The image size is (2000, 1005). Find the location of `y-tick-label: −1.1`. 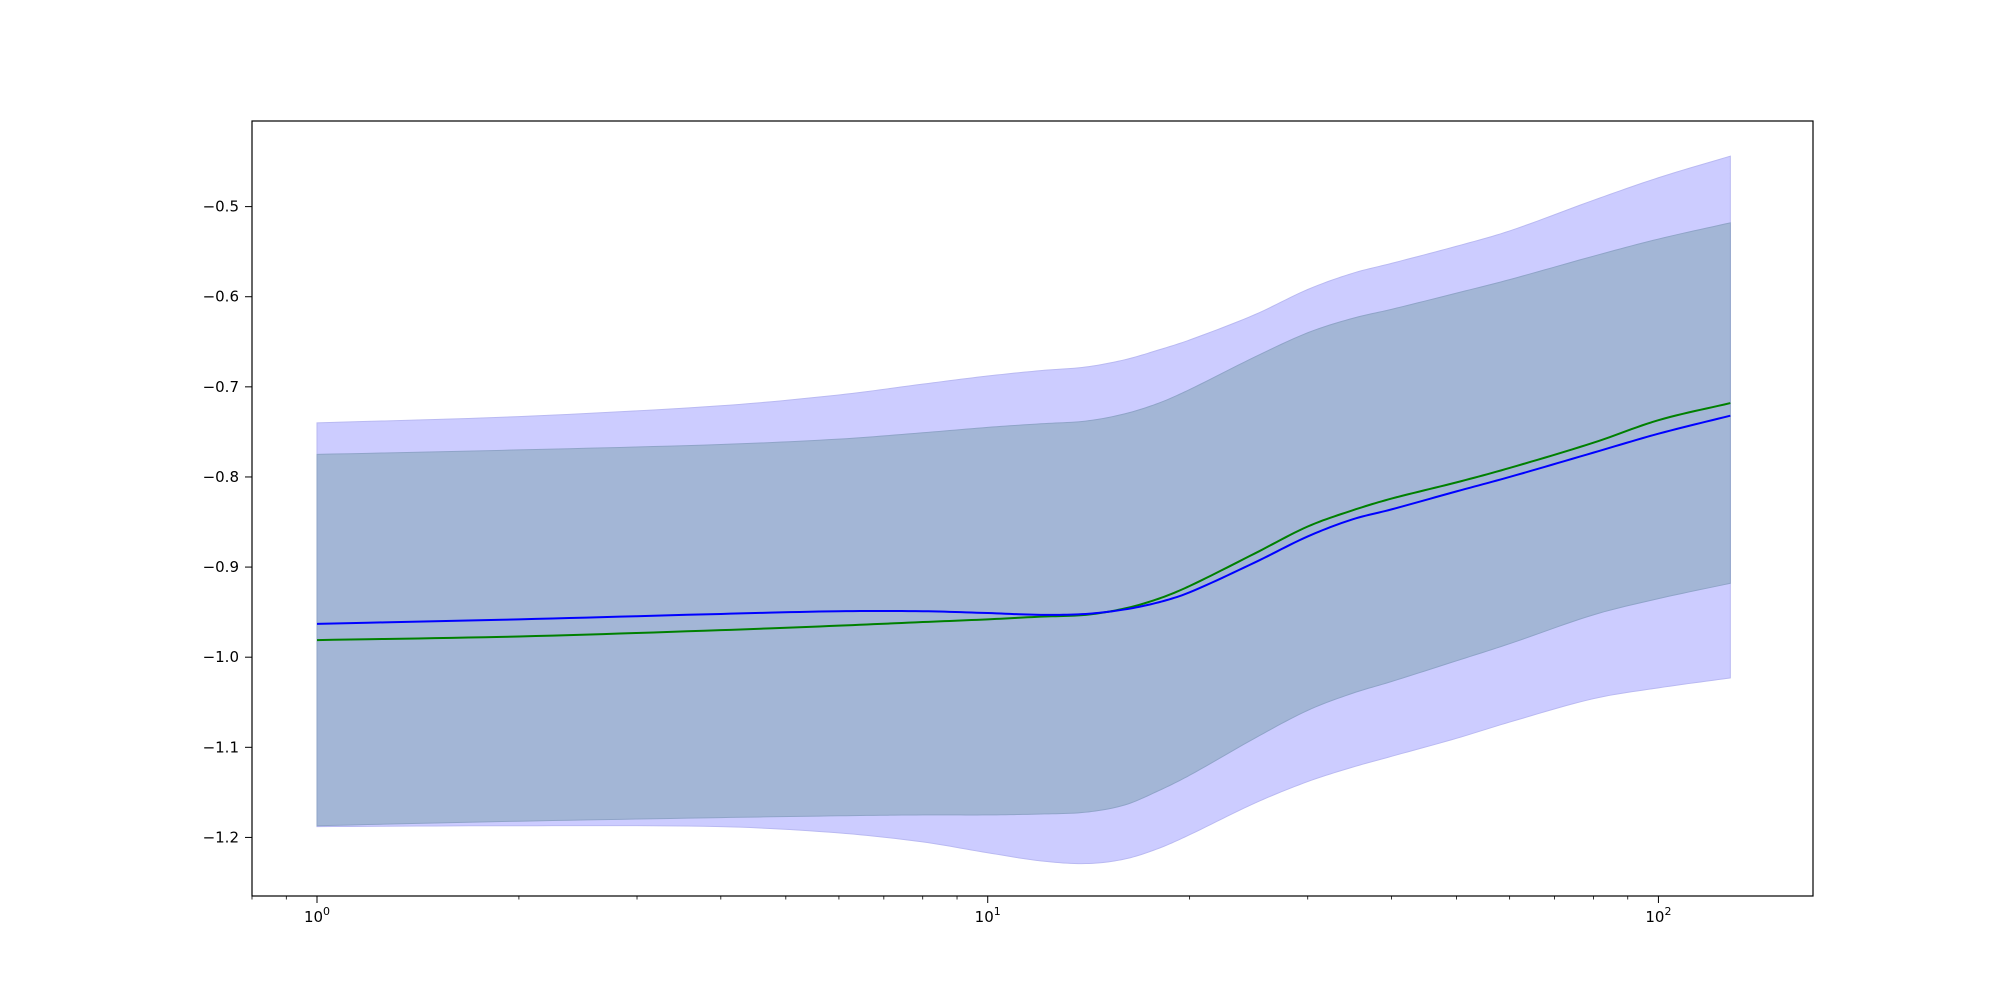

y-tick-label: −1.1 is located at coordinates (221, 747).